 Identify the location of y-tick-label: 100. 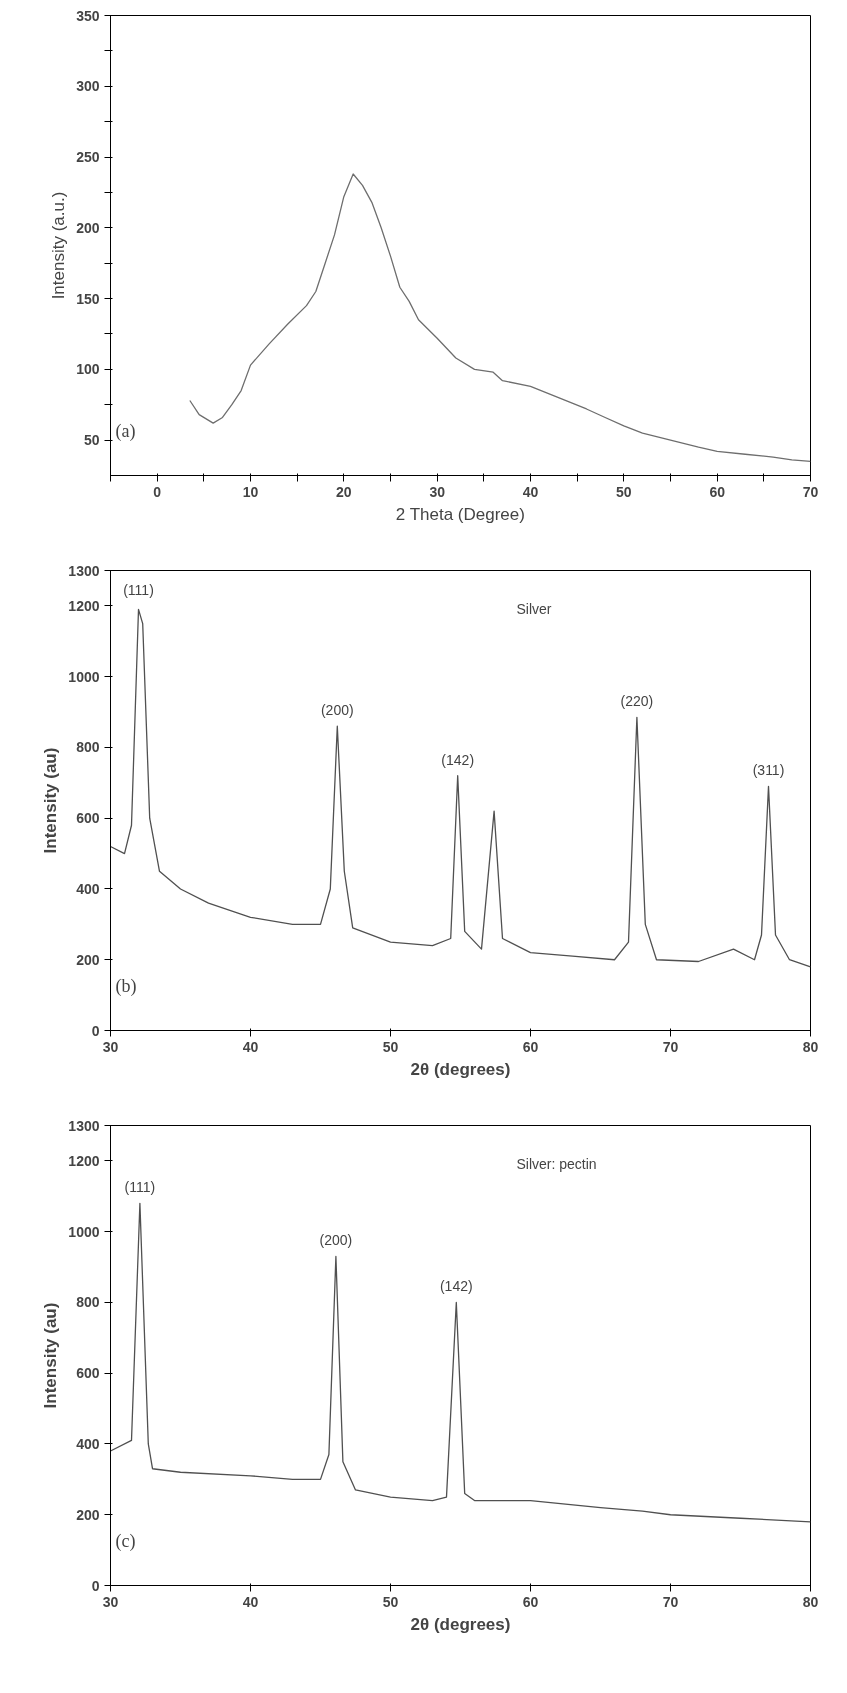
(88, 369).